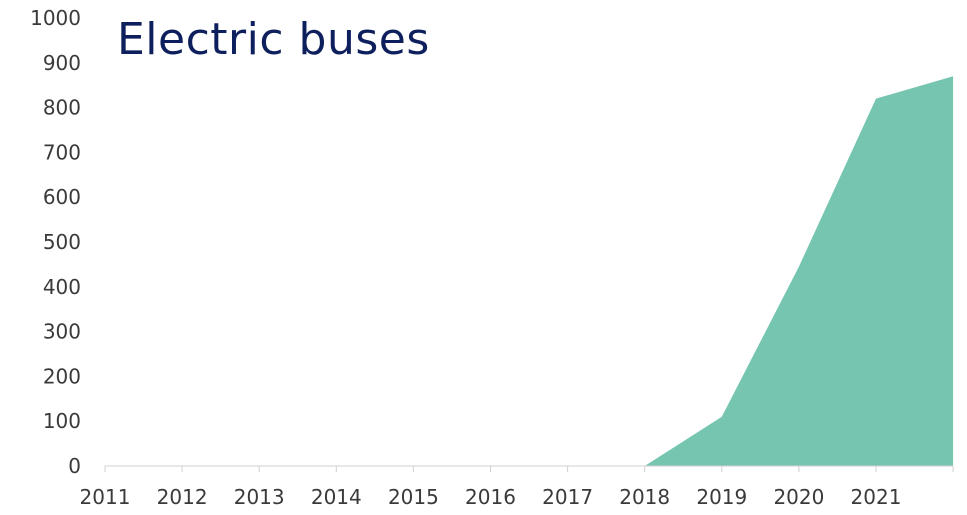  I want to click on y-tick-label: 700, so click(62, 152).